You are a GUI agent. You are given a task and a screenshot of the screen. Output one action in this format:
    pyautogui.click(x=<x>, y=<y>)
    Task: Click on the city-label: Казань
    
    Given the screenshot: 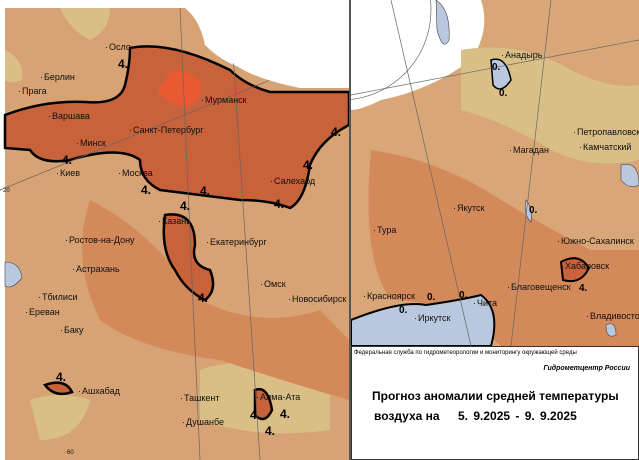 What is the action you would take?
    pyautogui.click(x=174, y=221)
    